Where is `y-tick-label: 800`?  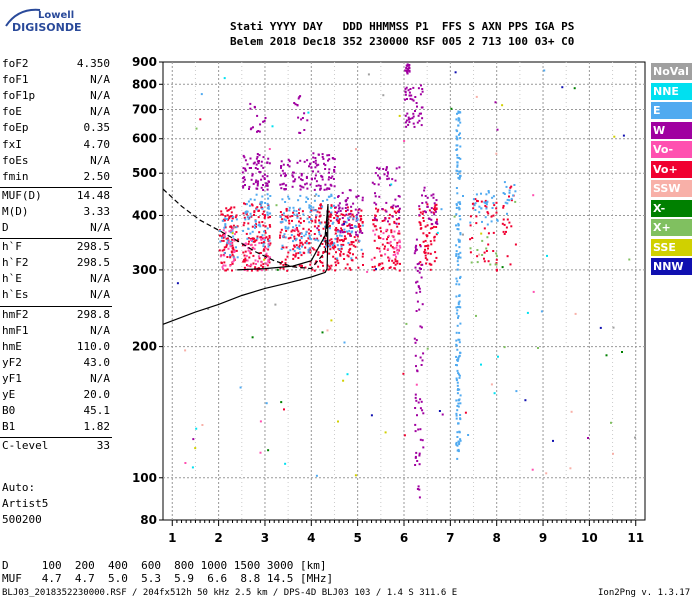 y-tick-label: 800 is located at coordinates (144, 84).